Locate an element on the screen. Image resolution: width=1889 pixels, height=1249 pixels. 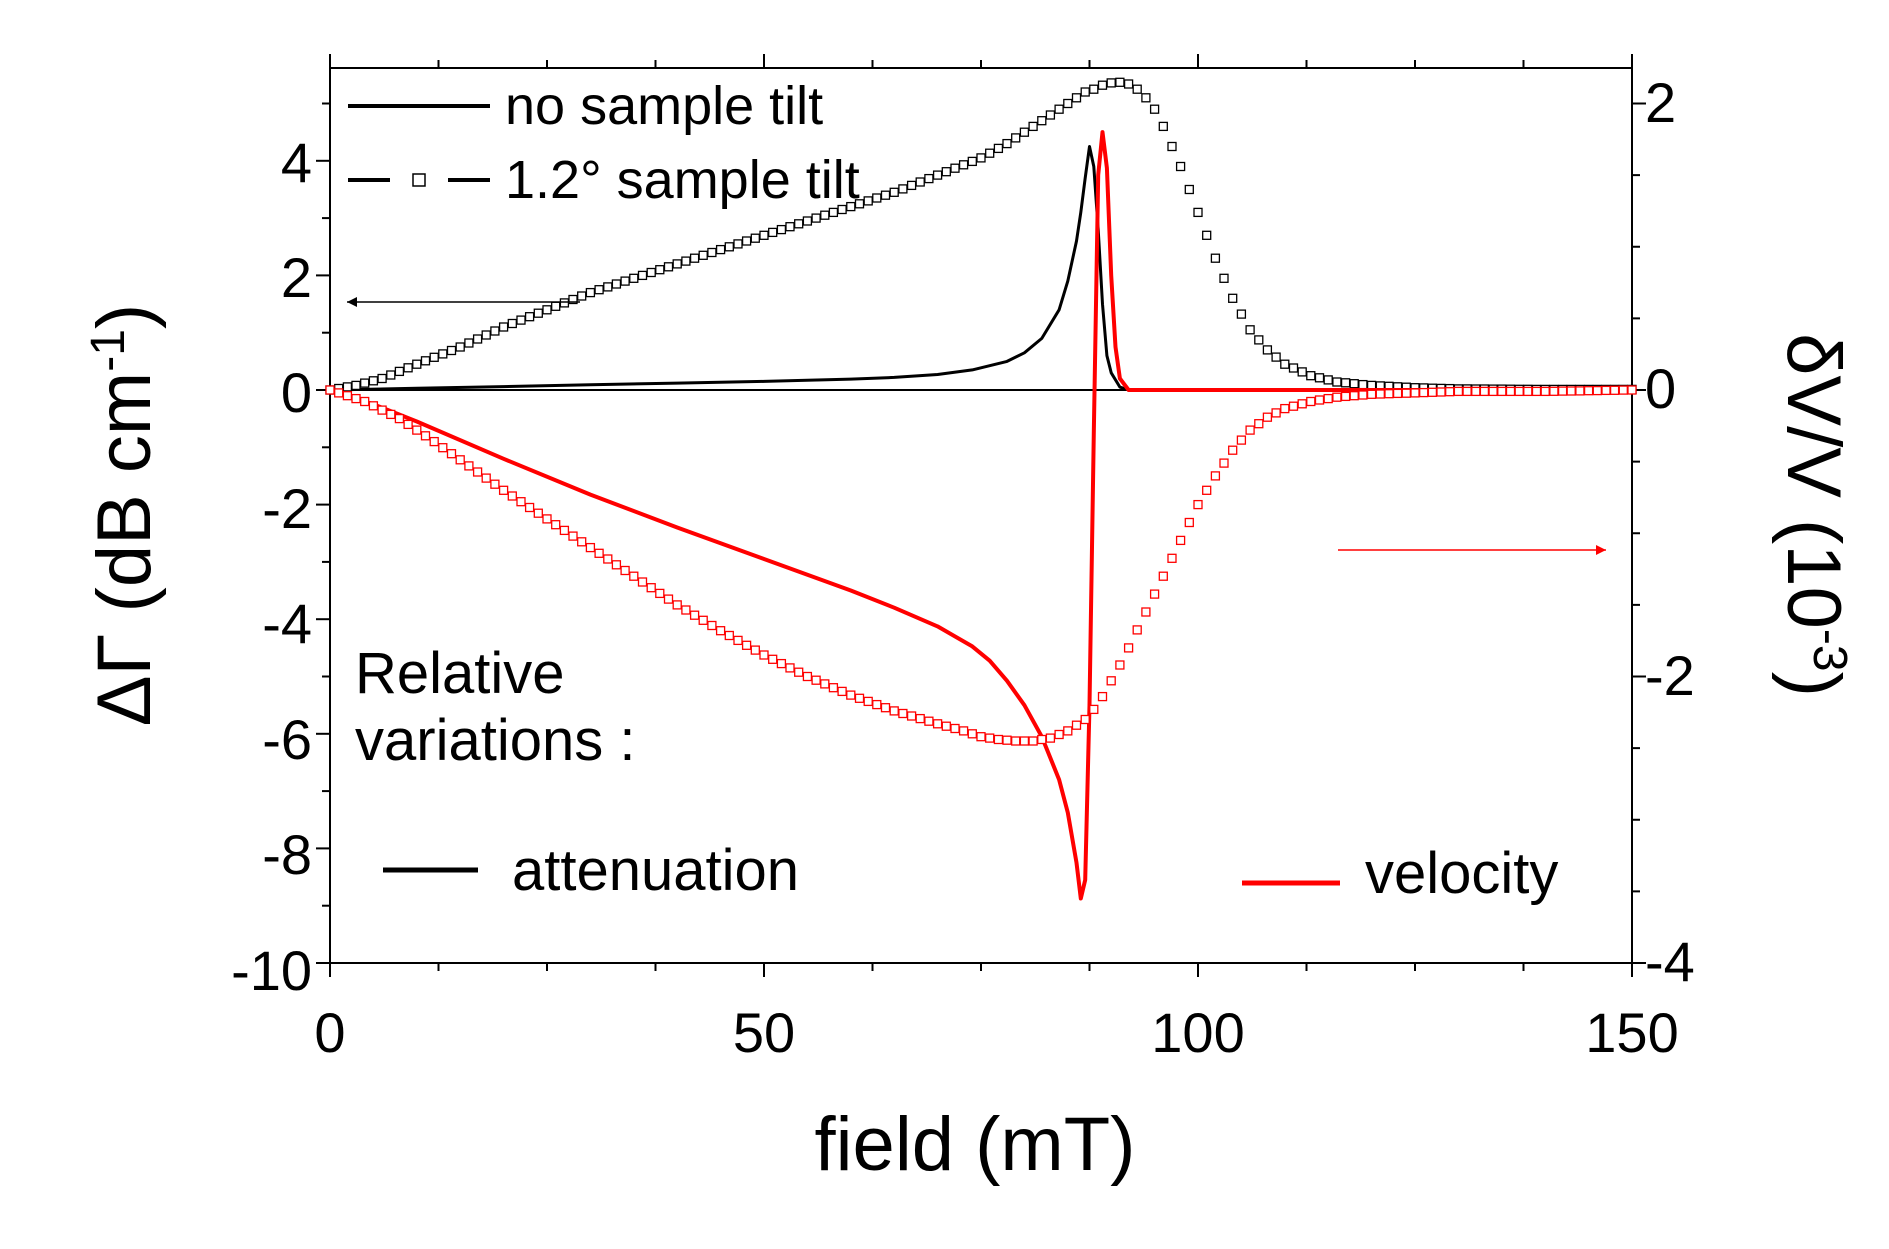
right-y-tick-label: -2 is located at coordinates (1670, 675).